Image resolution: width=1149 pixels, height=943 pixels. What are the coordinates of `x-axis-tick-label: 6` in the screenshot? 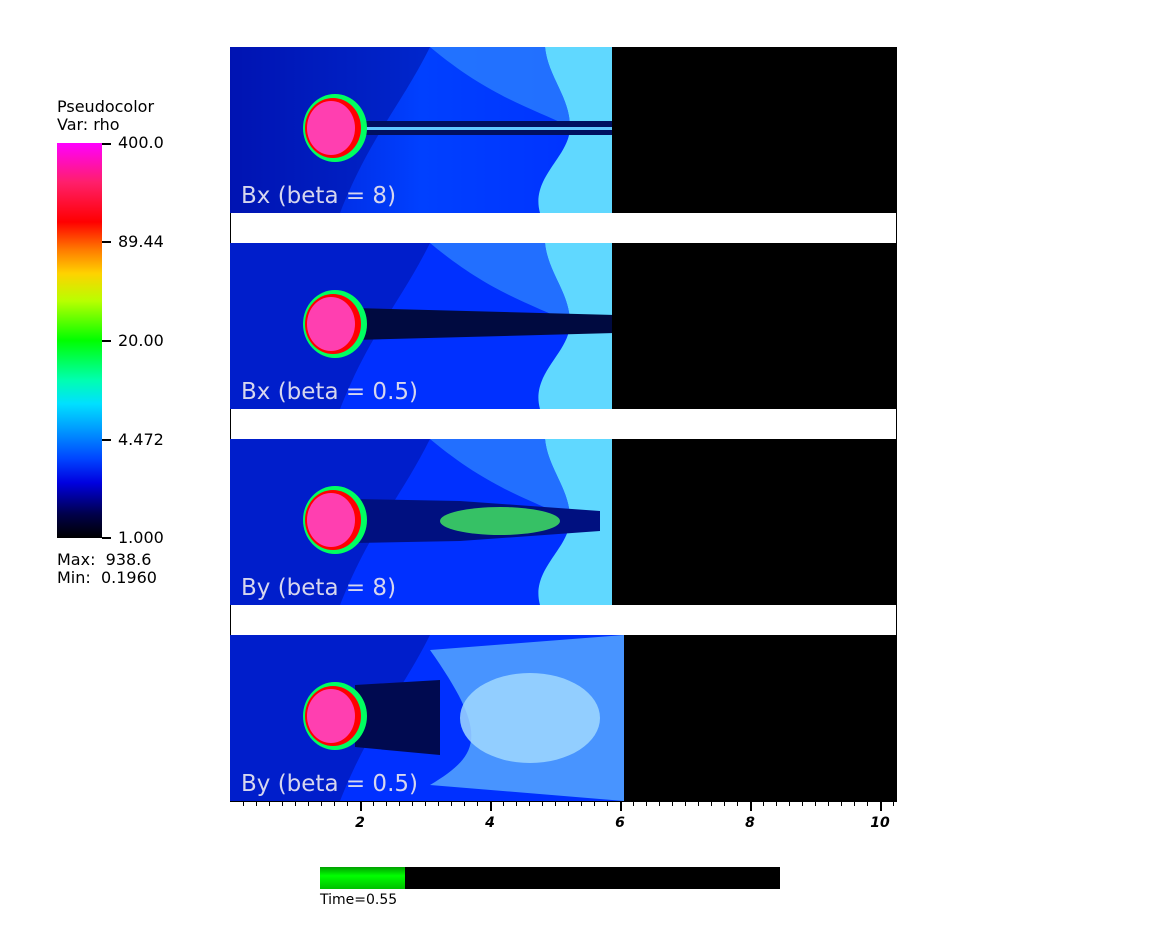 It's located at (620, 823).